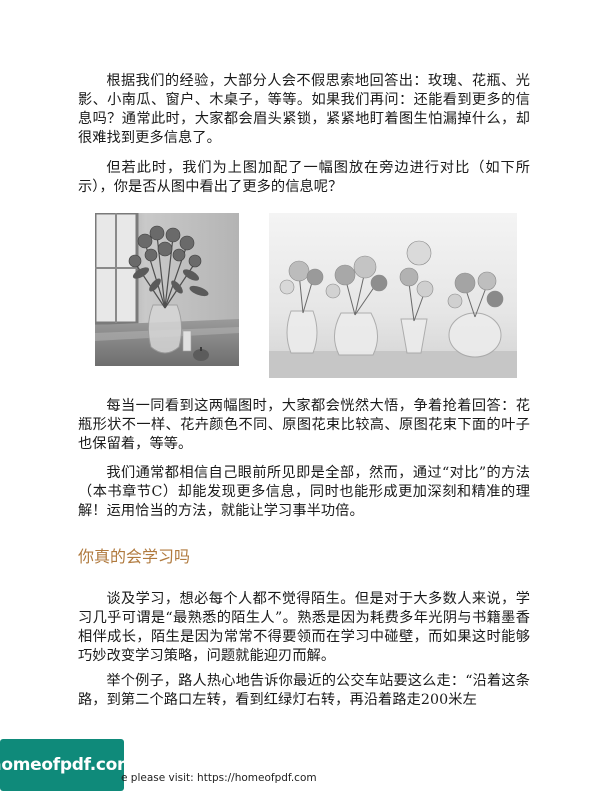  I want to click on photo-roses-single-vase, so click(167, 289).